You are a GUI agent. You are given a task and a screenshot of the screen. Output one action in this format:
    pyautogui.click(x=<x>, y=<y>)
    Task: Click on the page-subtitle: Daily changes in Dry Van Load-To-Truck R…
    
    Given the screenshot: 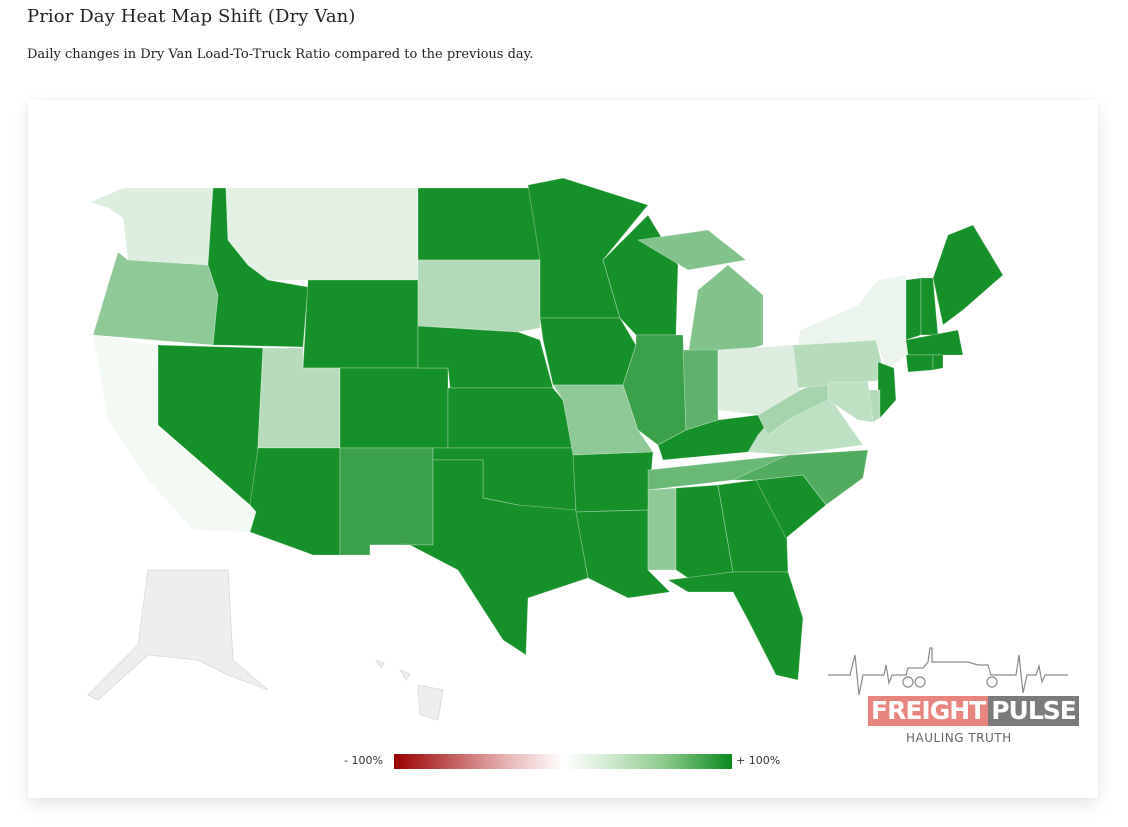 What is the action you would take?
    pyautogui.click(x=280, y=54)
    